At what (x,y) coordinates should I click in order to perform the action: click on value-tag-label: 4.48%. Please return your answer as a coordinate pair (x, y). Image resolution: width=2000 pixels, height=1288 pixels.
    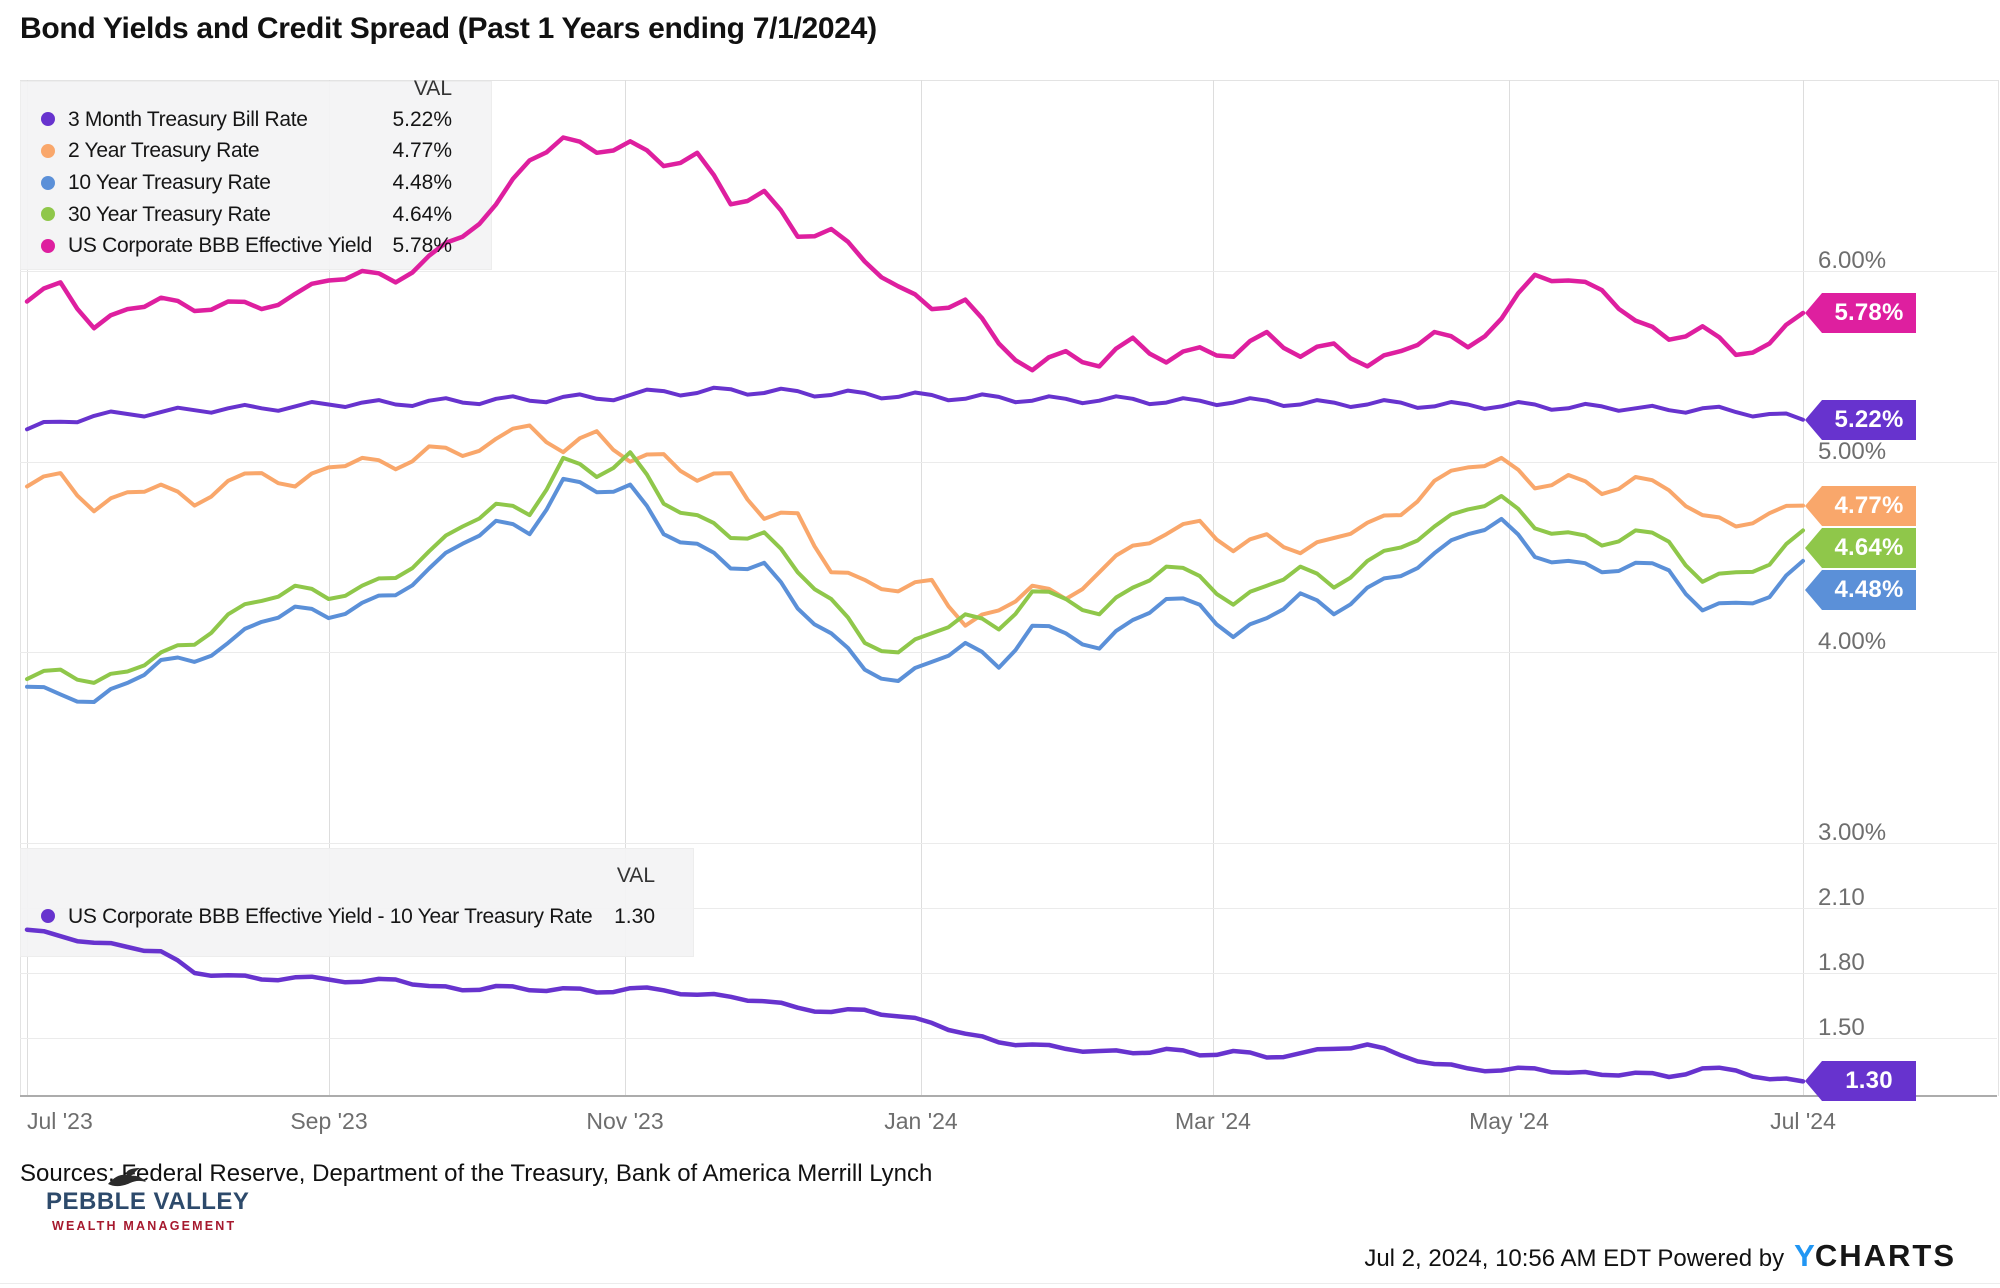
    Looking at the image, I should click on (1869, 589).